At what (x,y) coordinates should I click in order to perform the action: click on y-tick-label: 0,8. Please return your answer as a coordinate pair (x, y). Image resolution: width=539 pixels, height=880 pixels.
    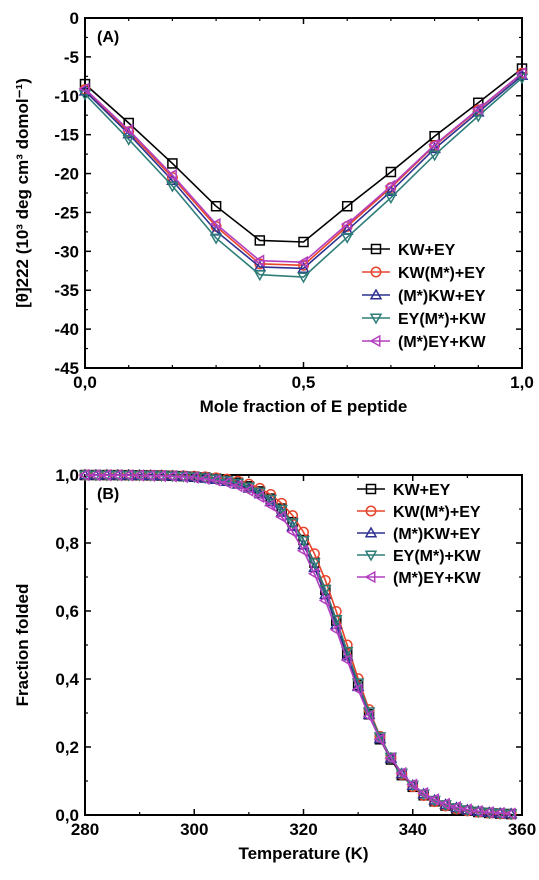
    Looking at the image, I should click on (67, 543).